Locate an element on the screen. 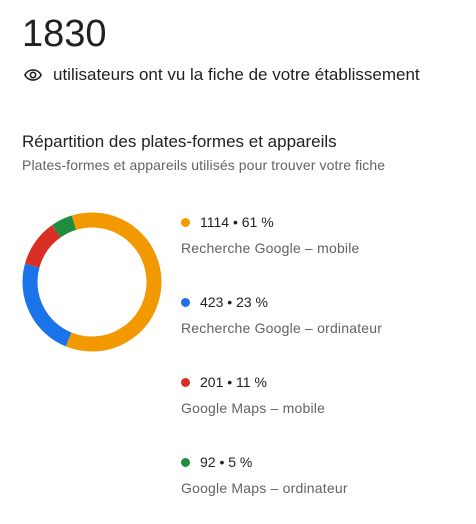  legend-item-google-maps-desktop: 92 • 5 % Google Maps – ordinateur is located at coordinates (321, 482).